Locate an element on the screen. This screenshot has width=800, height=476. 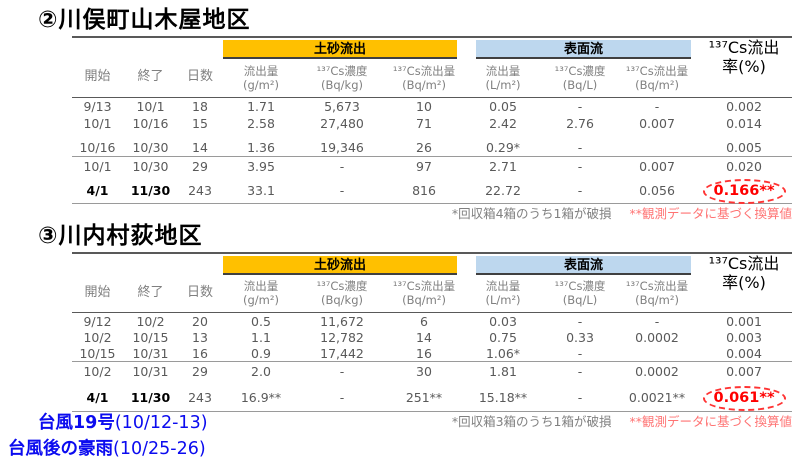
cell: 14 is located at coordinates (424, 337).